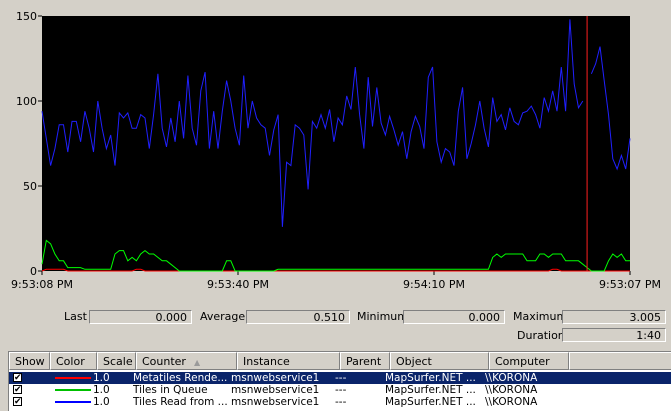 Image resolution: width=671 pixels, height=411 pixels. I want to click on y-tick-label: 150, so click(26, 16).